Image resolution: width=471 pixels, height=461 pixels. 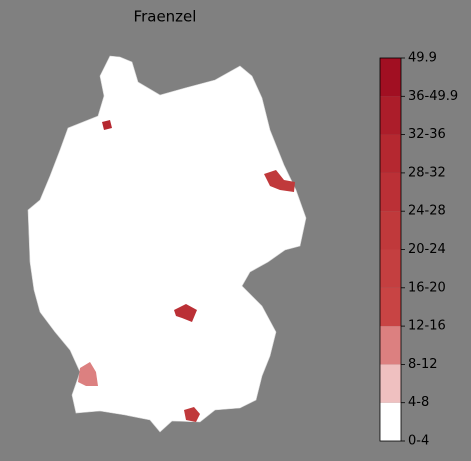 I want to click on colorbar-label: 49.9, so click(x=422, y=58).